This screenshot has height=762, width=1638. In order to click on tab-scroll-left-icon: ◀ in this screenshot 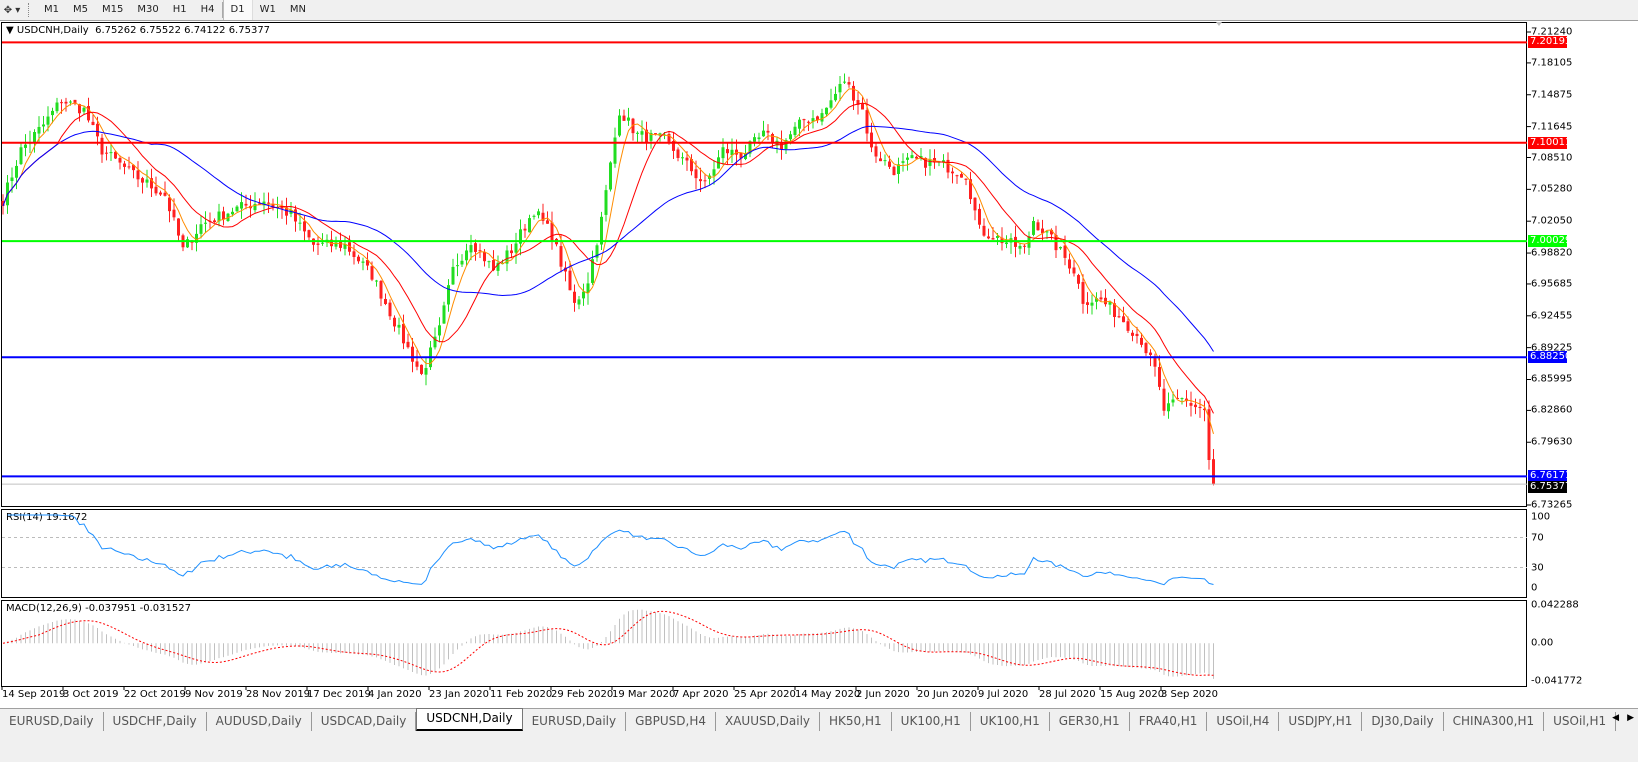, I will do `click(1616, 718)`.